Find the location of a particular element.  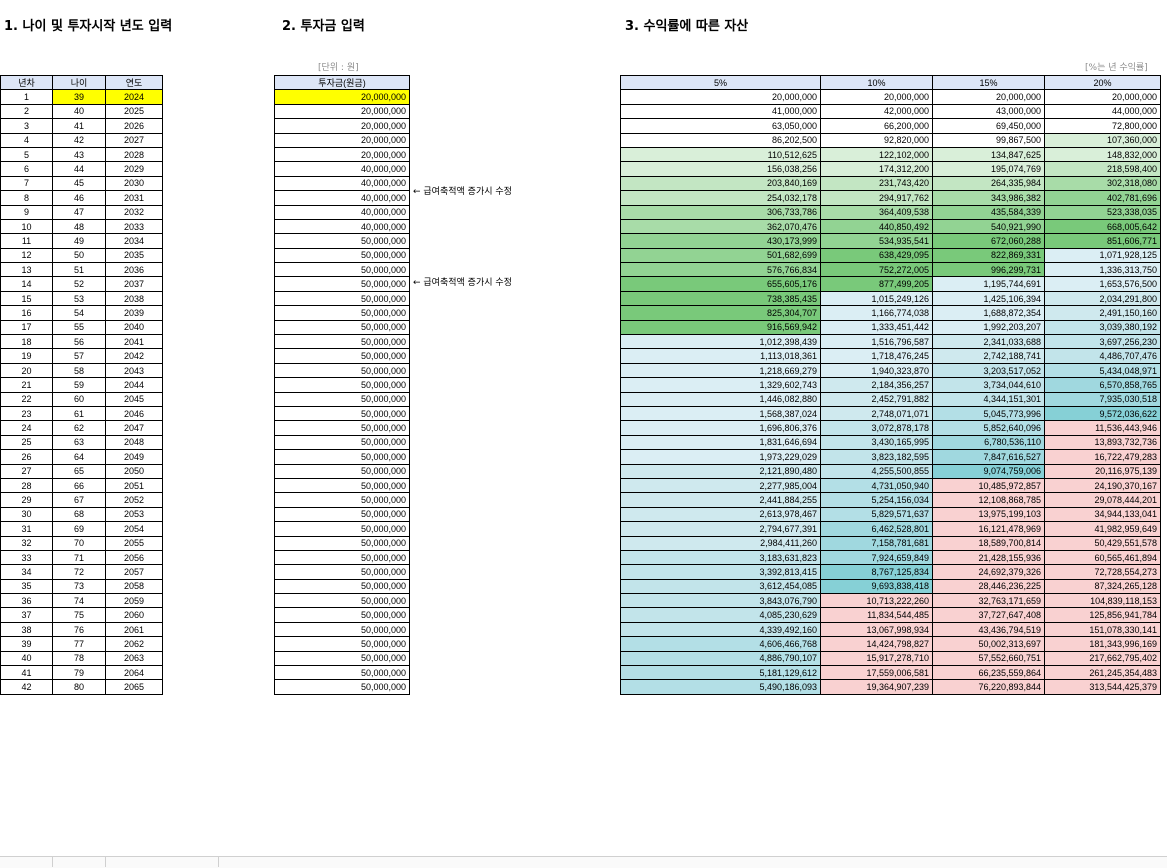

table-row: 33 71 2056 is located at coordinates (81, 557).